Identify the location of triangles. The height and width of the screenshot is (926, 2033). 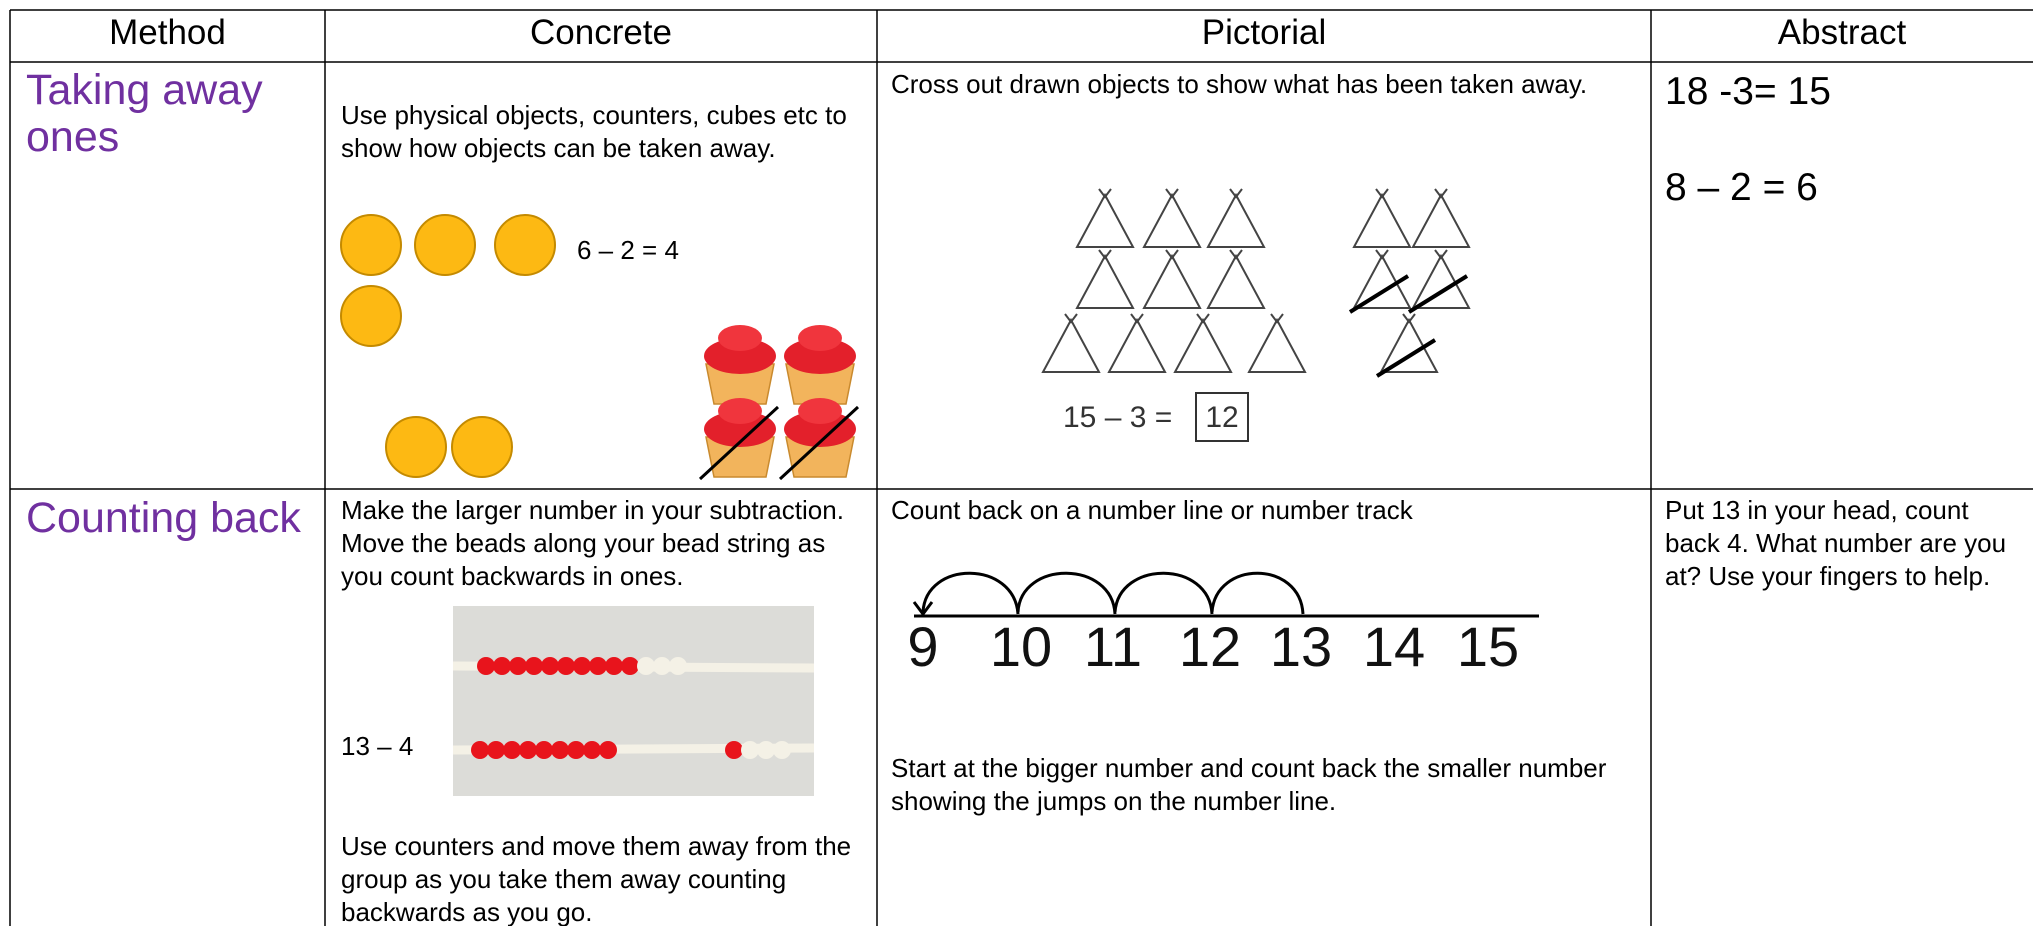
(1256, 283).